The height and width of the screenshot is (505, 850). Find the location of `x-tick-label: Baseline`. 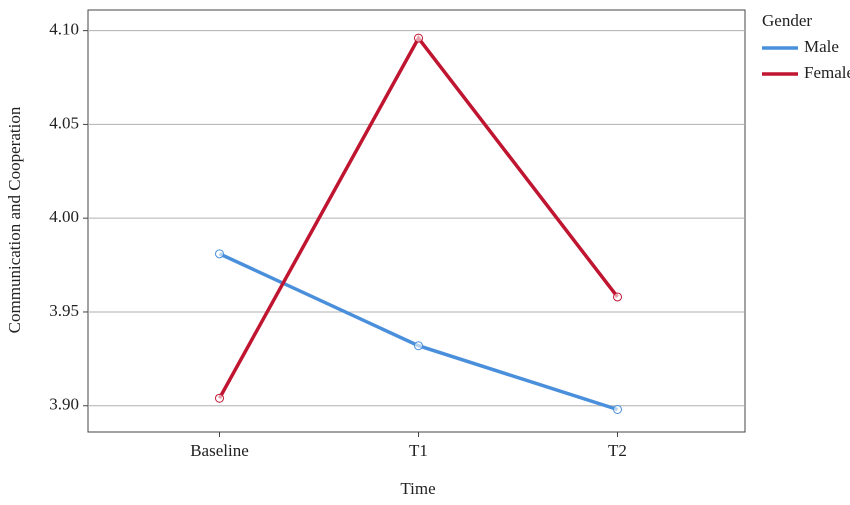

x-tick-label: Baseline is located at coordinates (219, 450).